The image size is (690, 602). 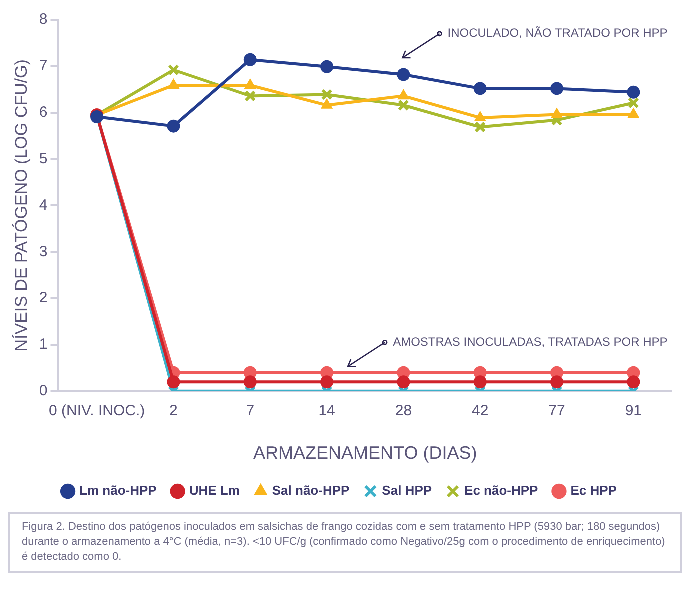 What do you see at coordinates (633, 411) in the screenshot?
I see `x-tick-label: 91` at bounding box center [633, 411].